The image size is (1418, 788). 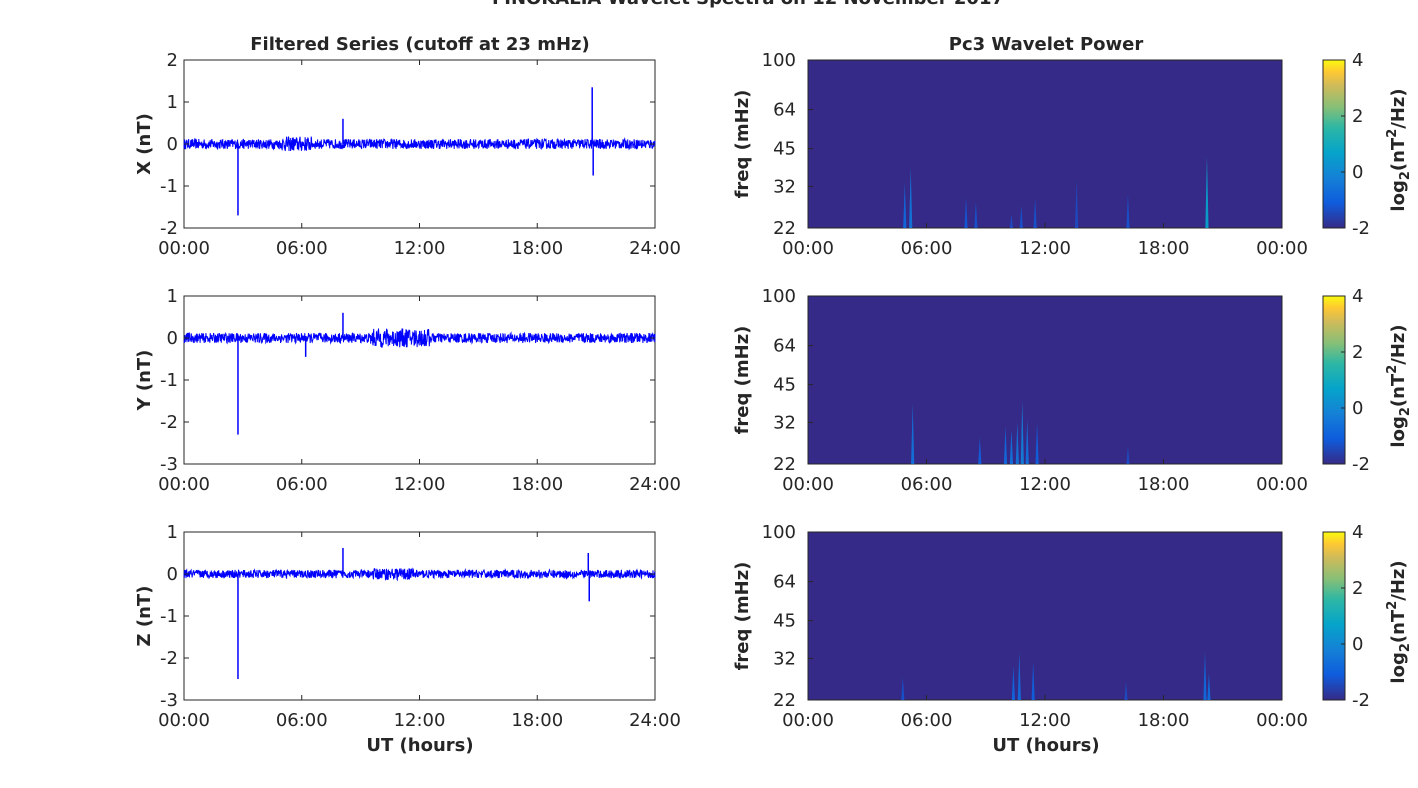 What do you see at coordinates (1282, 248) in the screenshot?
I see `wavelet-xticklabel-x-4: 00:00` at bounding box center [1282, 248].